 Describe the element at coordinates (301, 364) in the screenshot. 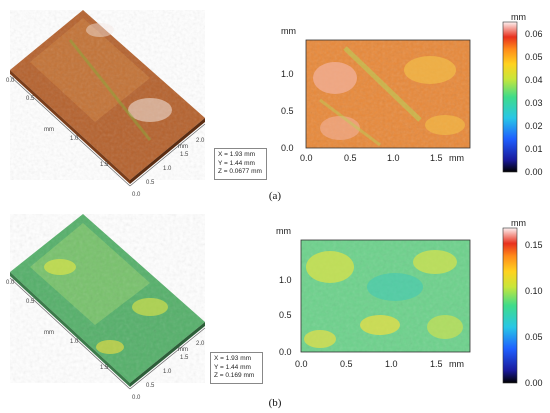

I see `x-tick-label: 0.0` at that location.